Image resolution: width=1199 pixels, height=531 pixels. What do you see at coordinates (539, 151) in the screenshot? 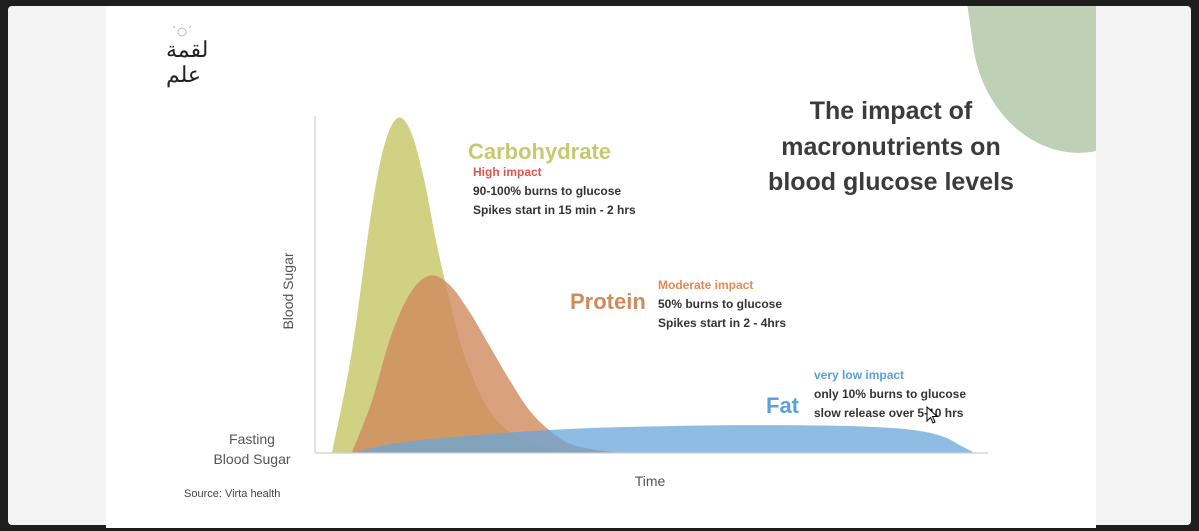
I see `series-label-carbohydrate: Carbohydrate` at bounding box center [539, 151].